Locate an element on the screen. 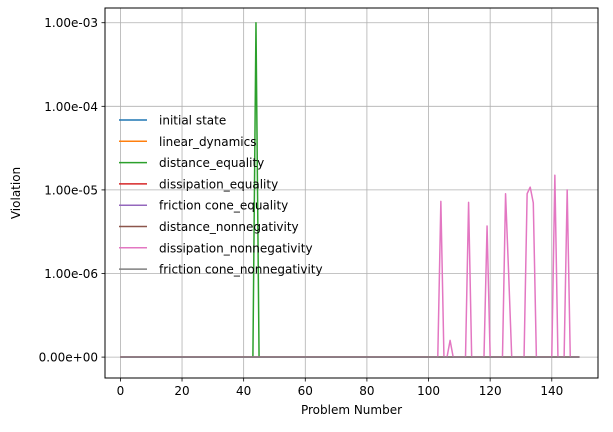  legend-label: dissipation_nonnegativity is located at coordinates (236, 248).